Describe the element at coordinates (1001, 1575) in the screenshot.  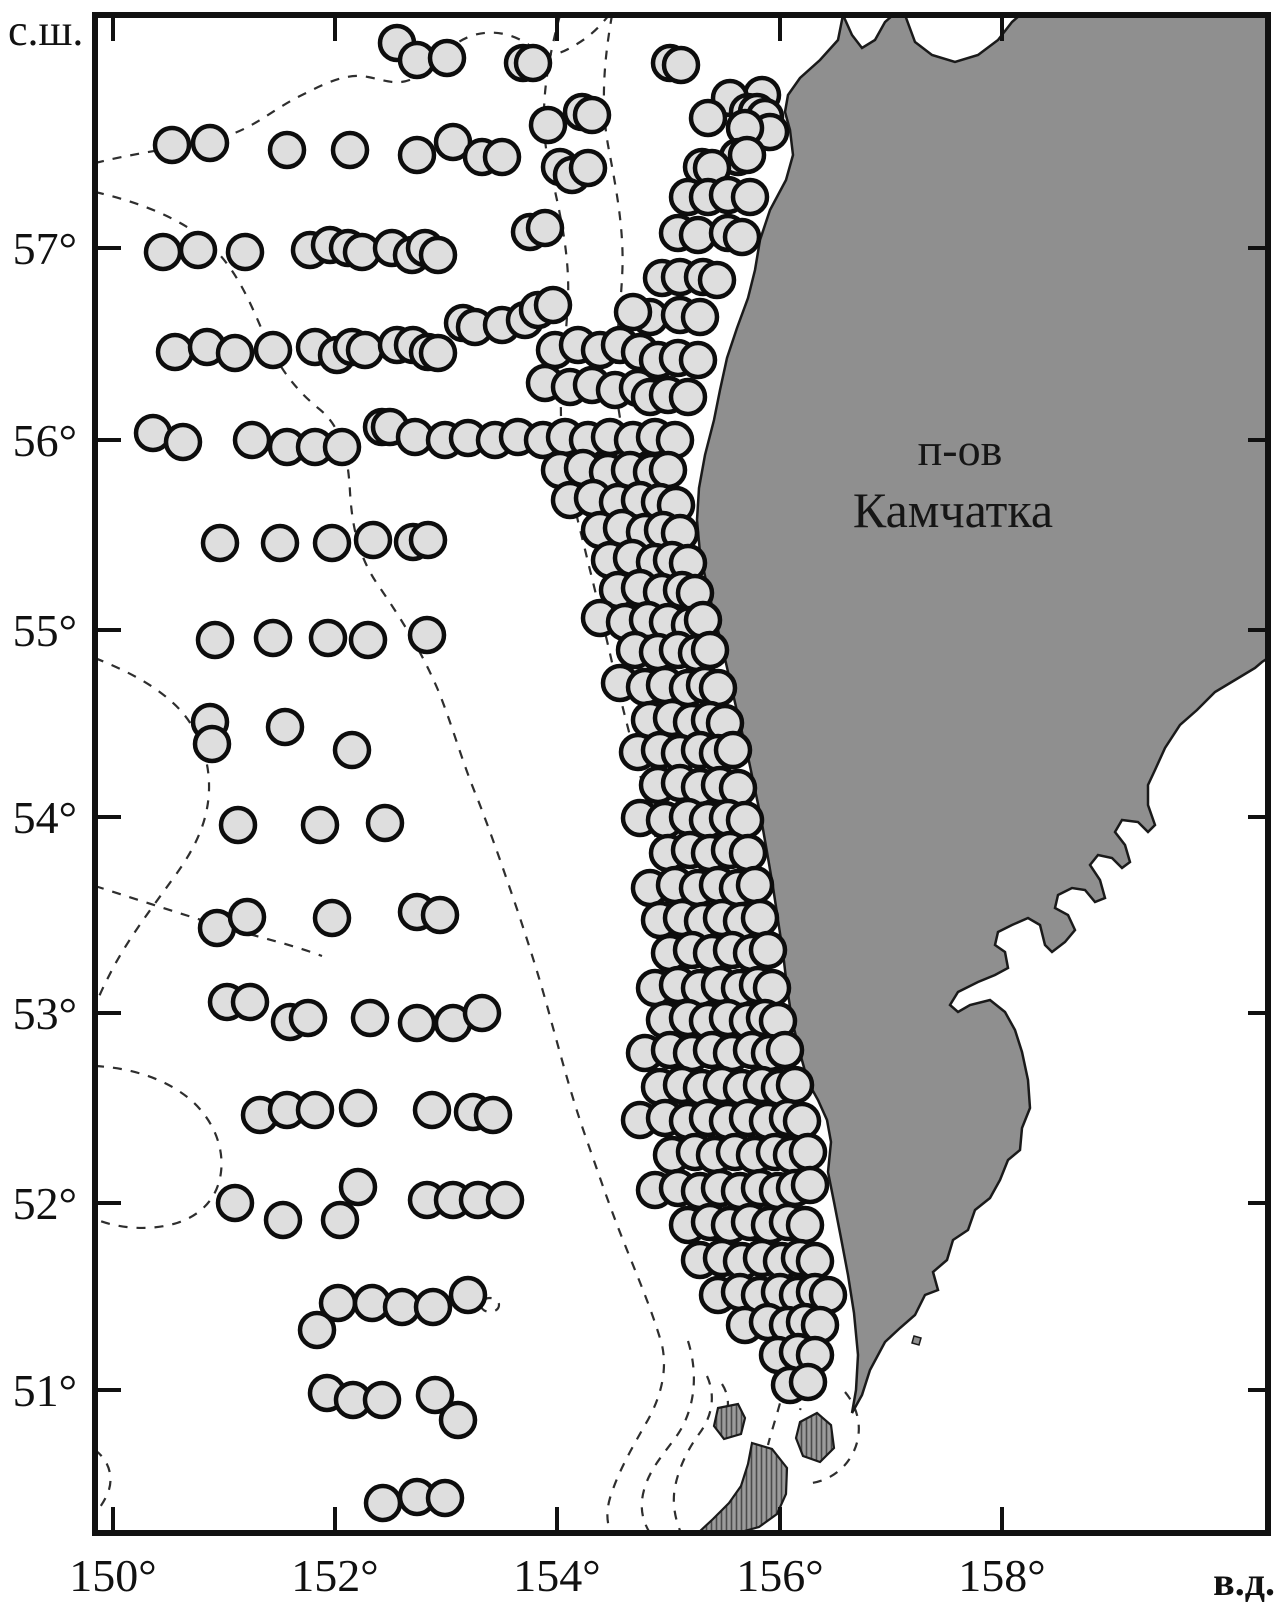
I see `x-tick-label: 158°` at that location.